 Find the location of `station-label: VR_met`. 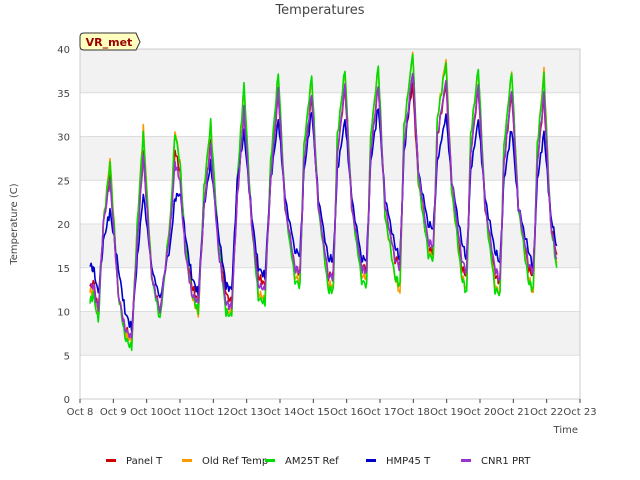

station-label: VR_met is located at coordinates (109, 42).